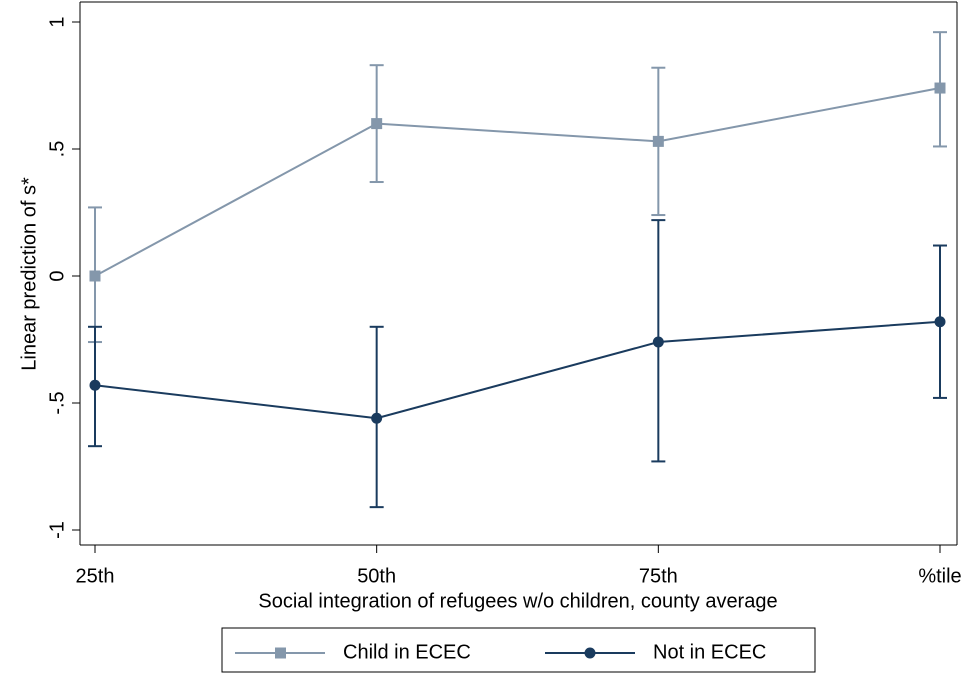 This screenshot has width=972, height=675. I want to click on legend-label: Not in ECEC, so click(709, 652).